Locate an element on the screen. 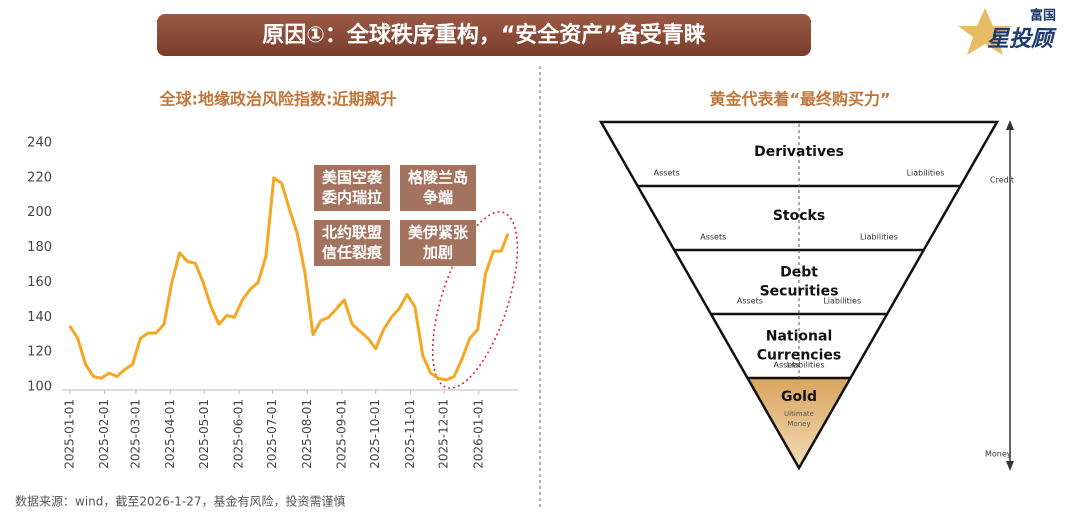 The width and height of the screenshot is (1080, 517). x-tick-label: 2025-04-01 is located at coordinates (170, 434).